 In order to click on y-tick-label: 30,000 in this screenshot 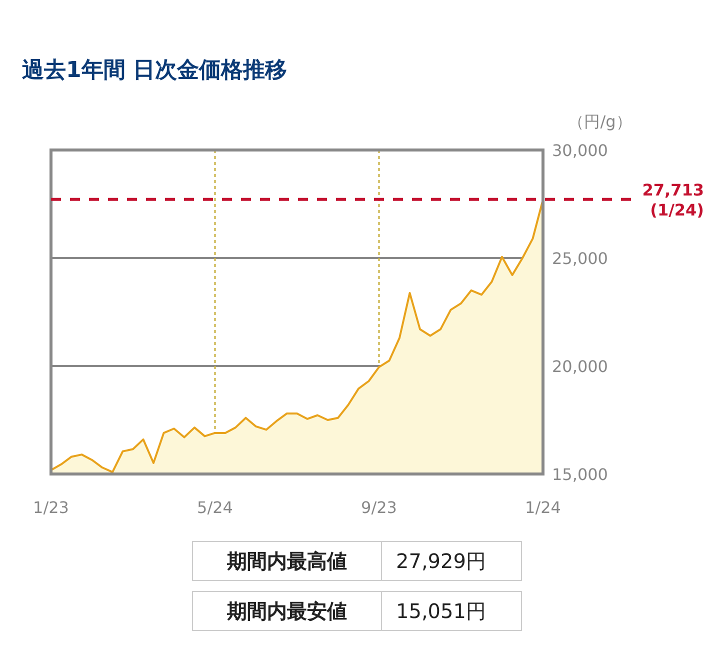, I will do `click(580, 150)`.